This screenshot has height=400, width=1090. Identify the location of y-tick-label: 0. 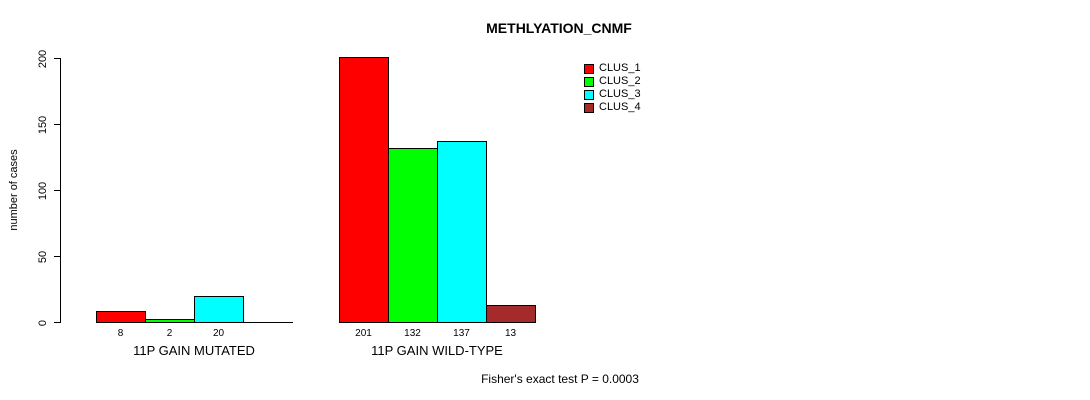
(43, 322).